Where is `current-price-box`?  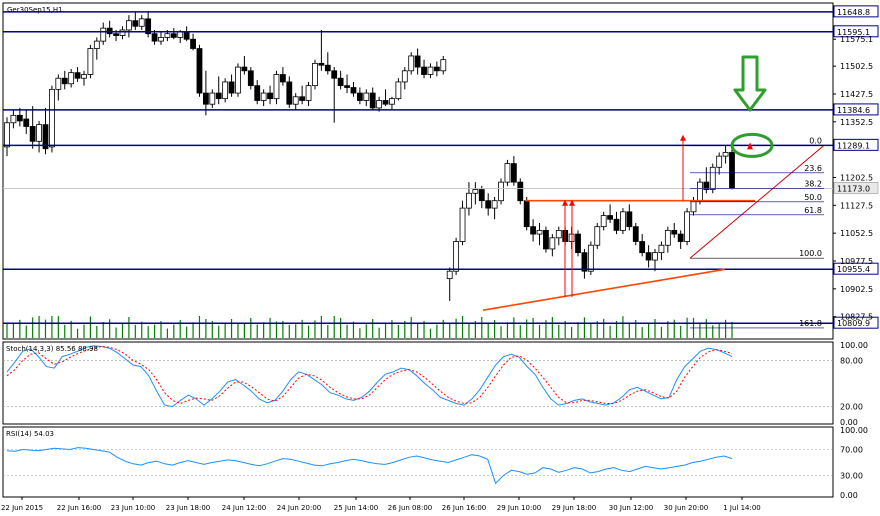
current-price-box is located at coordinates (856, 188).